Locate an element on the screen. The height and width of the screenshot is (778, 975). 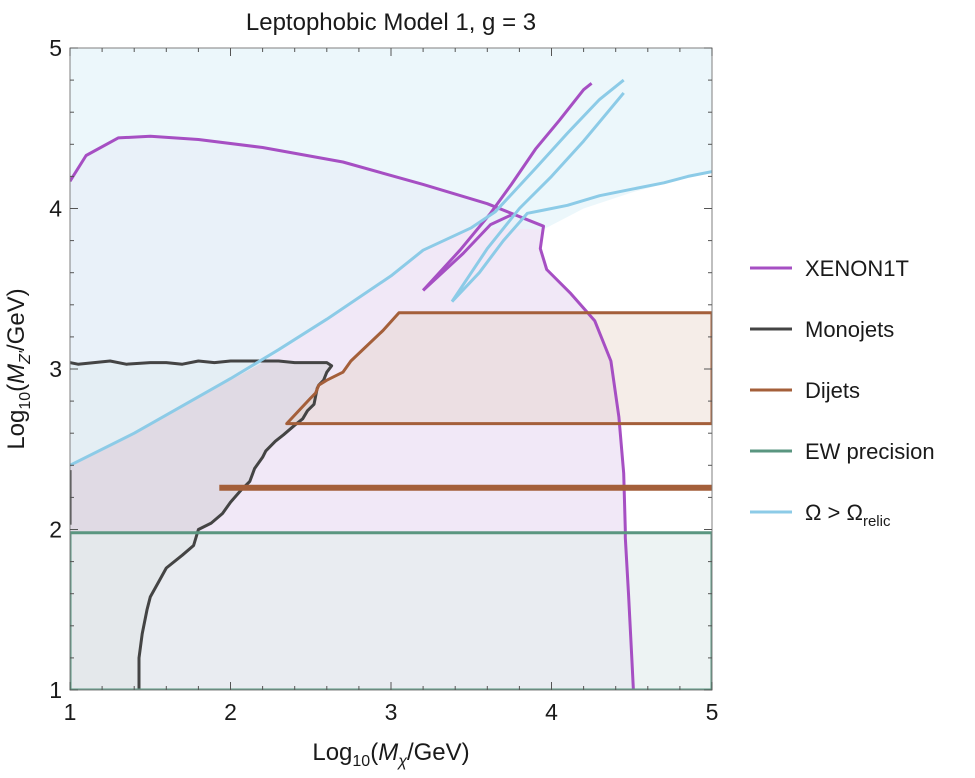
legend-label-dijets: Dijets is located at coordinates (832, 390).